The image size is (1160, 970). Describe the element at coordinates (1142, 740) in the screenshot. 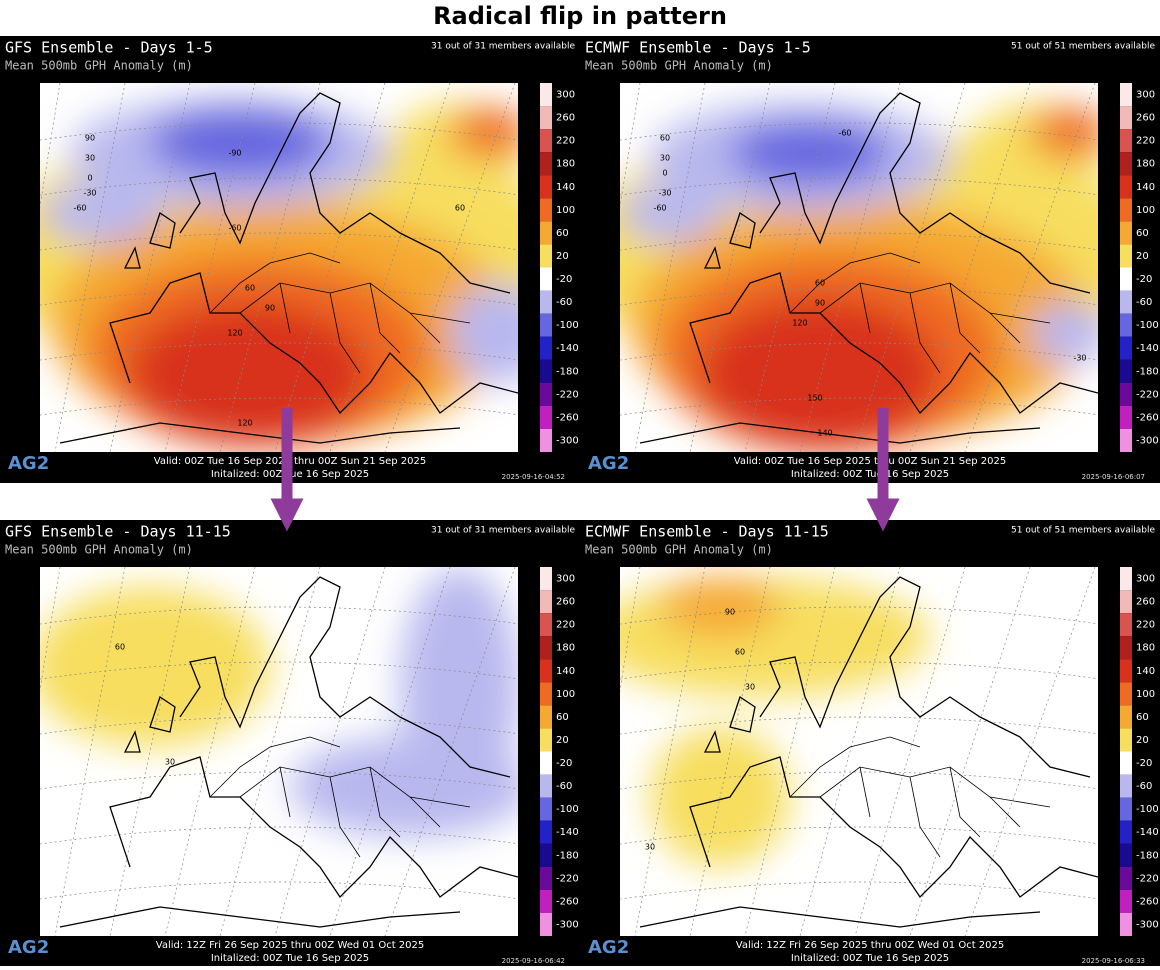

I see `colorbar-label: 20` at that location.